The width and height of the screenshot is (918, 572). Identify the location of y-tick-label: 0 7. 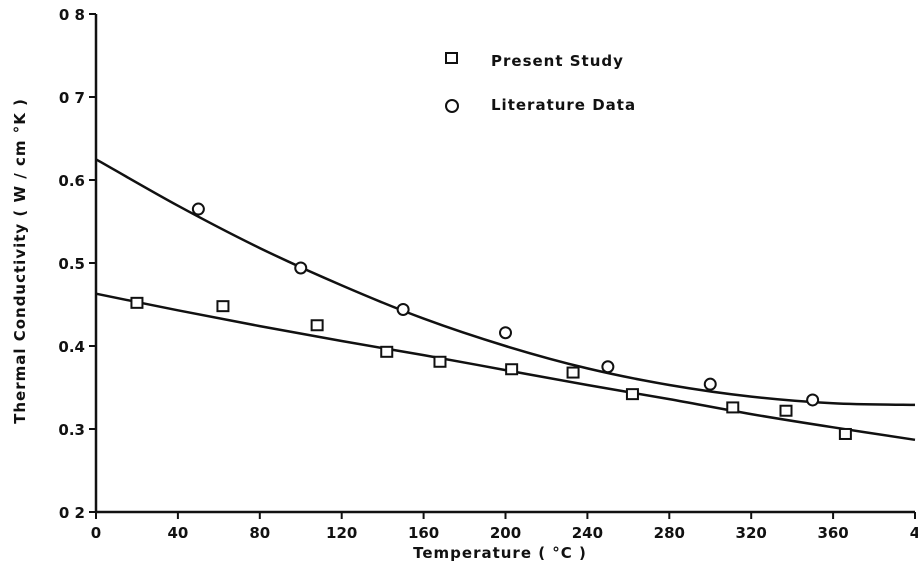
(72, 98).